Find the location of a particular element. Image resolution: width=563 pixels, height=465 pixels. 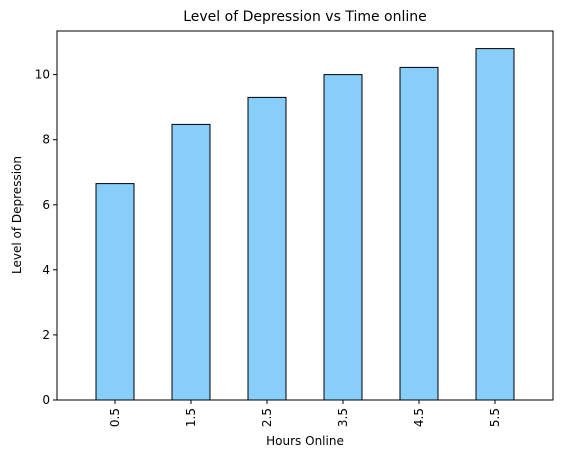

chart-title: Level of Depression vs Time online is located at coordinates (305, 17).